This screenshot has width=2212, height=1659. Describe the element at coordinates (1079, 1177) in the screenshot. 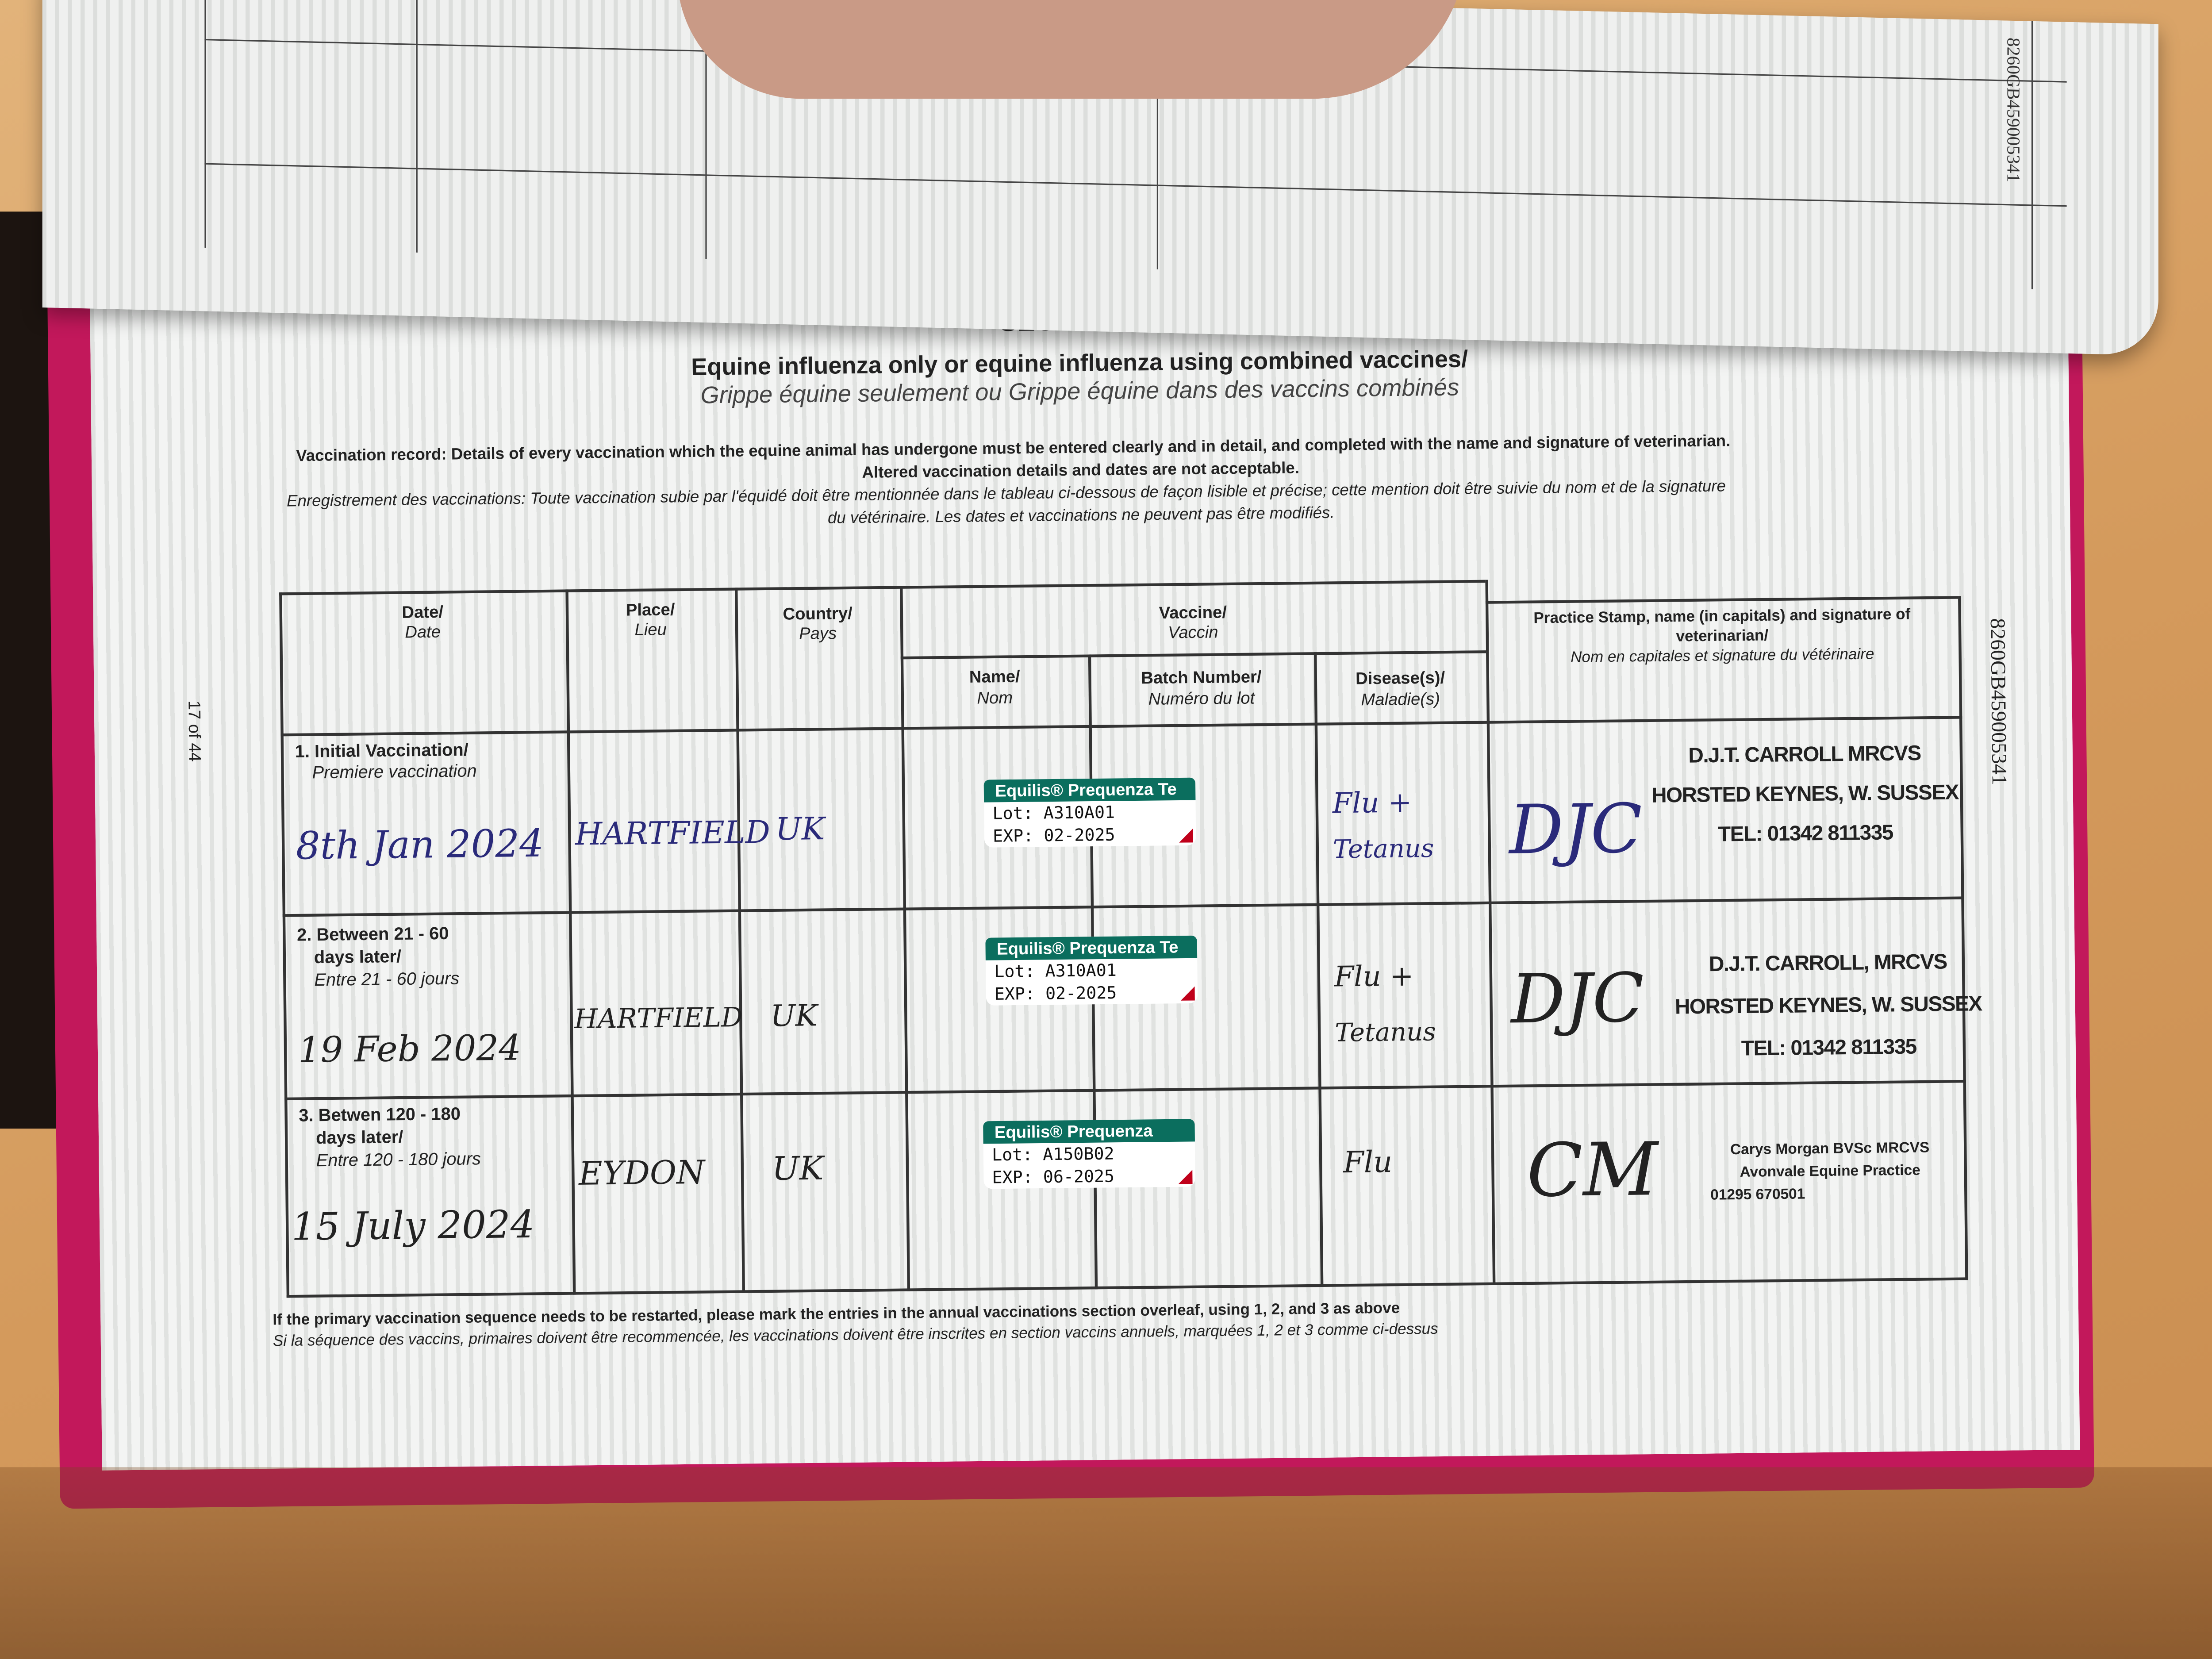

I see `exp-date: 06-2025` at that location.